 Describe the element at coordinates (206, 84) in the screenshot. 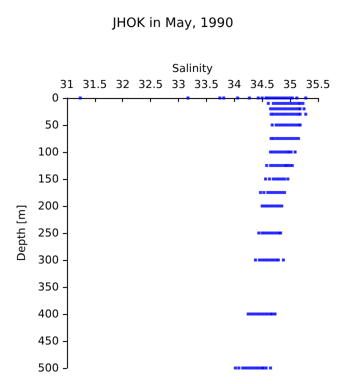

I see `x-tick-label: 33.5` at that location.